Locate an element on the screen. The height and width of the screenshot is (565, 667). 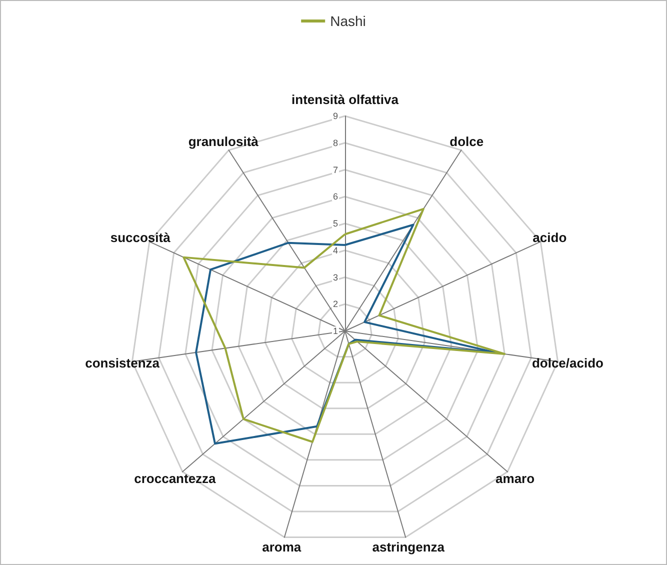
spoke-label: amaro is located at coordinates (515, 478).